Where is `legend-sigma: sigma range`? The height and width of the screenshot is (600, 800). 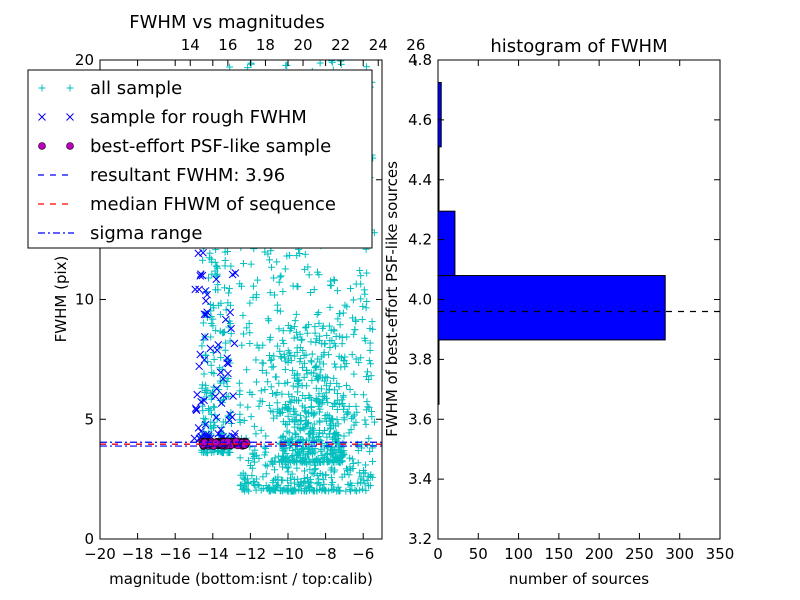 legend-sigma: sigma range is located at coordinates (120, 233).